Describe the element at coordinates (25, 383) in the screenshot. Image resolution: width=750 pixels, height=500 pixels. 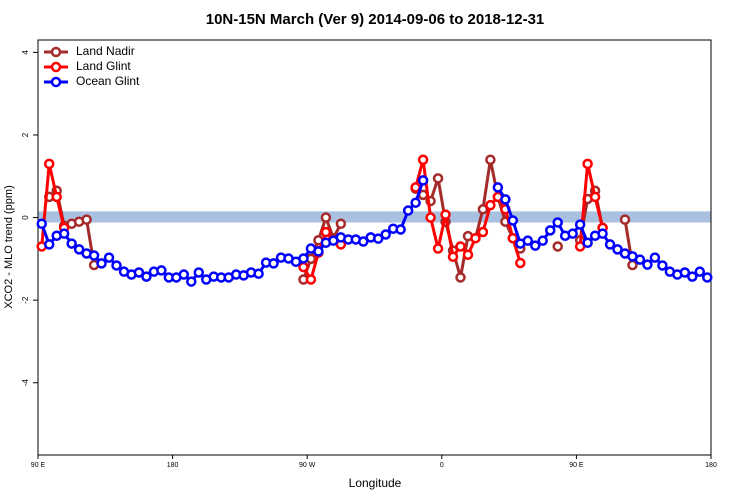
I see `y-tick-label: -4` at that location.